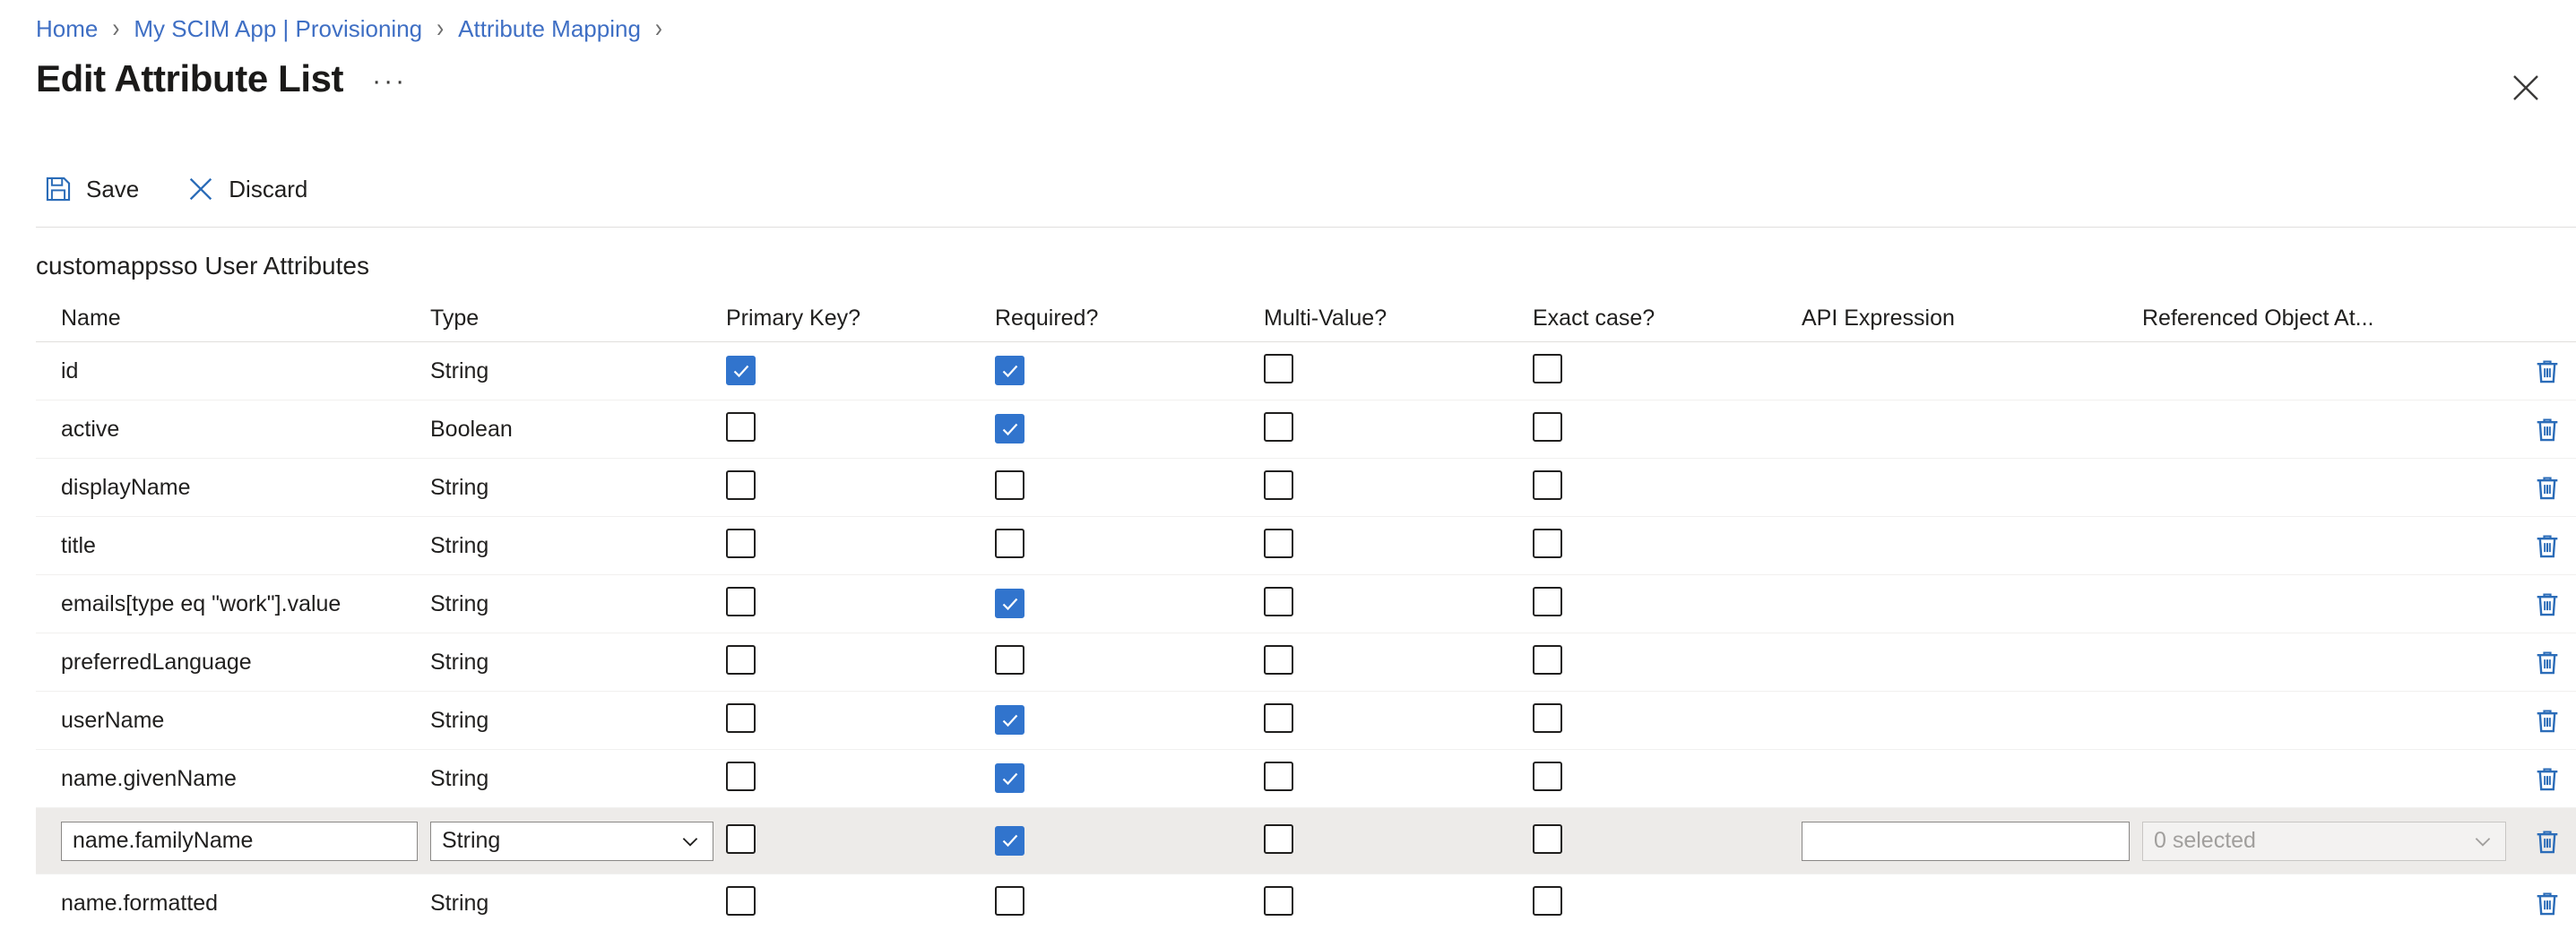 The image size is (2576, 930). Describe the element at coordinates (571, 841) in the screenshot. I see `attribute-type-dropdown: String` at that location.